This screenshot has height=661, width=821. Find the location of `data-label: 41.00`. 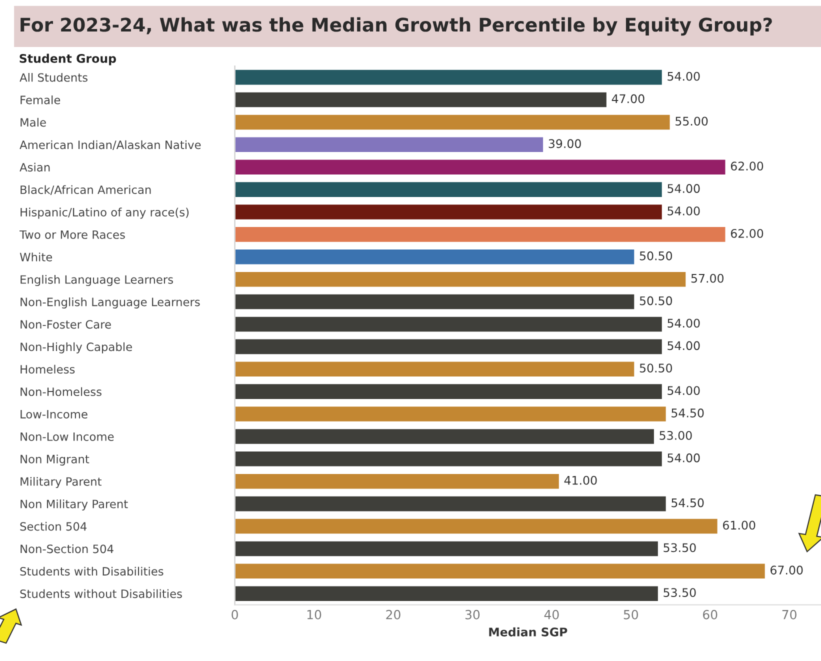

data-label: 41.00 is located at coordinates (580, 480).